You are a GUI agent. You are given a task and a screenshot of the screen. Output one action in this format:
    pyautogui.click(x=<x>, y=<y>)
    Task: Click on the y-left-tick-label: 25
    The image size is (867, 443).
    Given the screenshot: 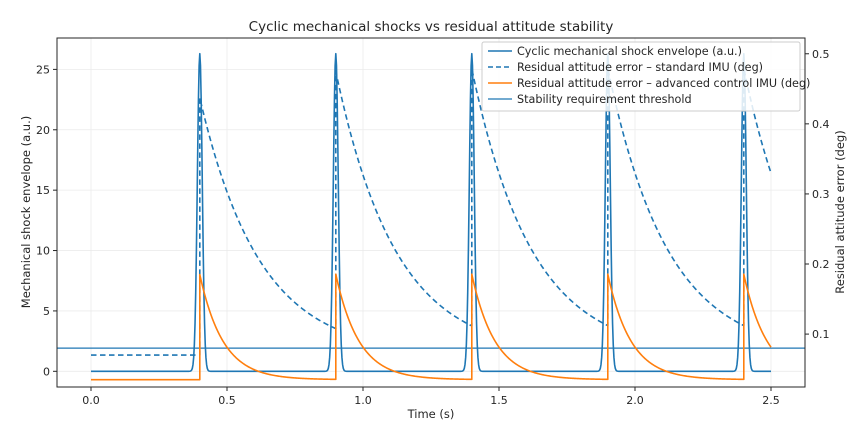 What is the action you would take?
    pyautogui.click(x=43, y=69)
    